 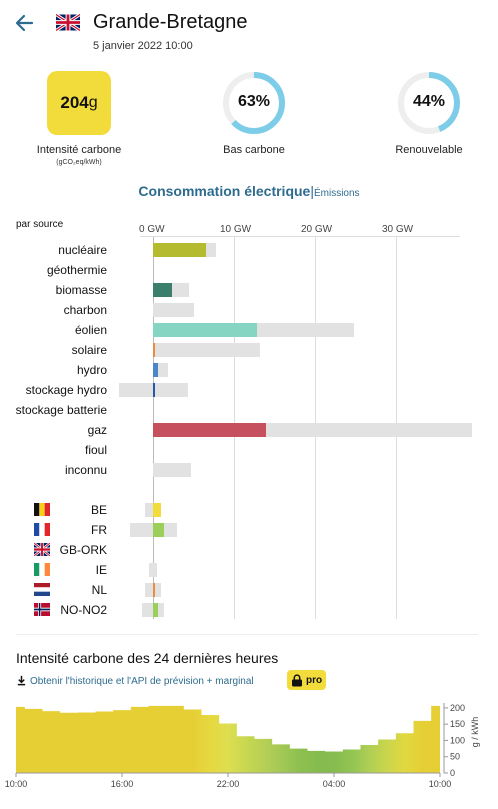 I want to click on renewable-value: 44%, so click(x=429, y=101).